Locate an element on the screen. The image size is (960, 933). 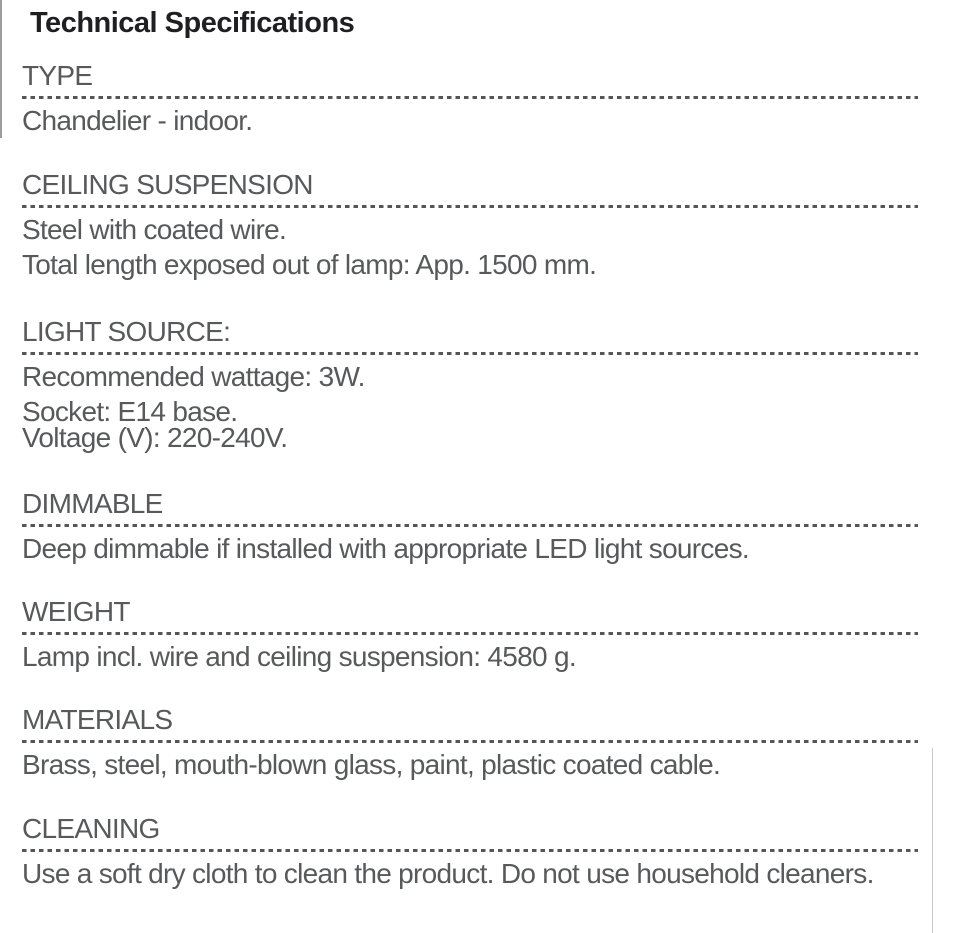
spec-line: Voltage (V): 220-240V. is located at coordinates (155, 437).